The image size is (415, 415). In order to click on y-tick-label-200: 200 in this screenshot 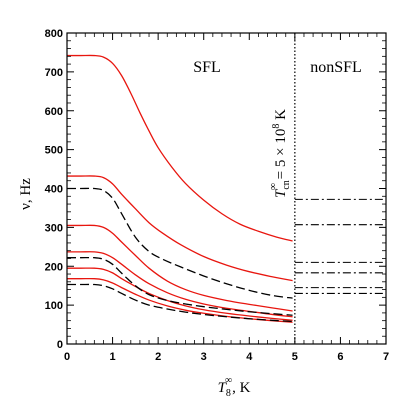, I will do `click(54, 267)`.